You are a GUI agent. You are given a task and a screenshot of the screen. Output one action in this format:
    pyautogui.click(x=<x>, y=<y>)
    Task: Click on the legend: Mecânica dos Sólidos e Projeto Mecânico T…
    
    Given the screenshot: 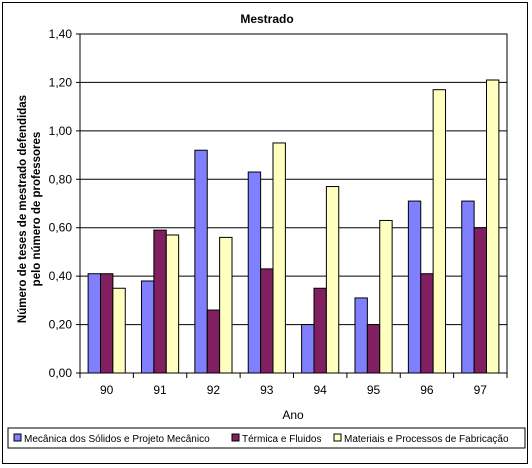 What is the action you would take?
    pyautogui.click(x=266, y=438)
    